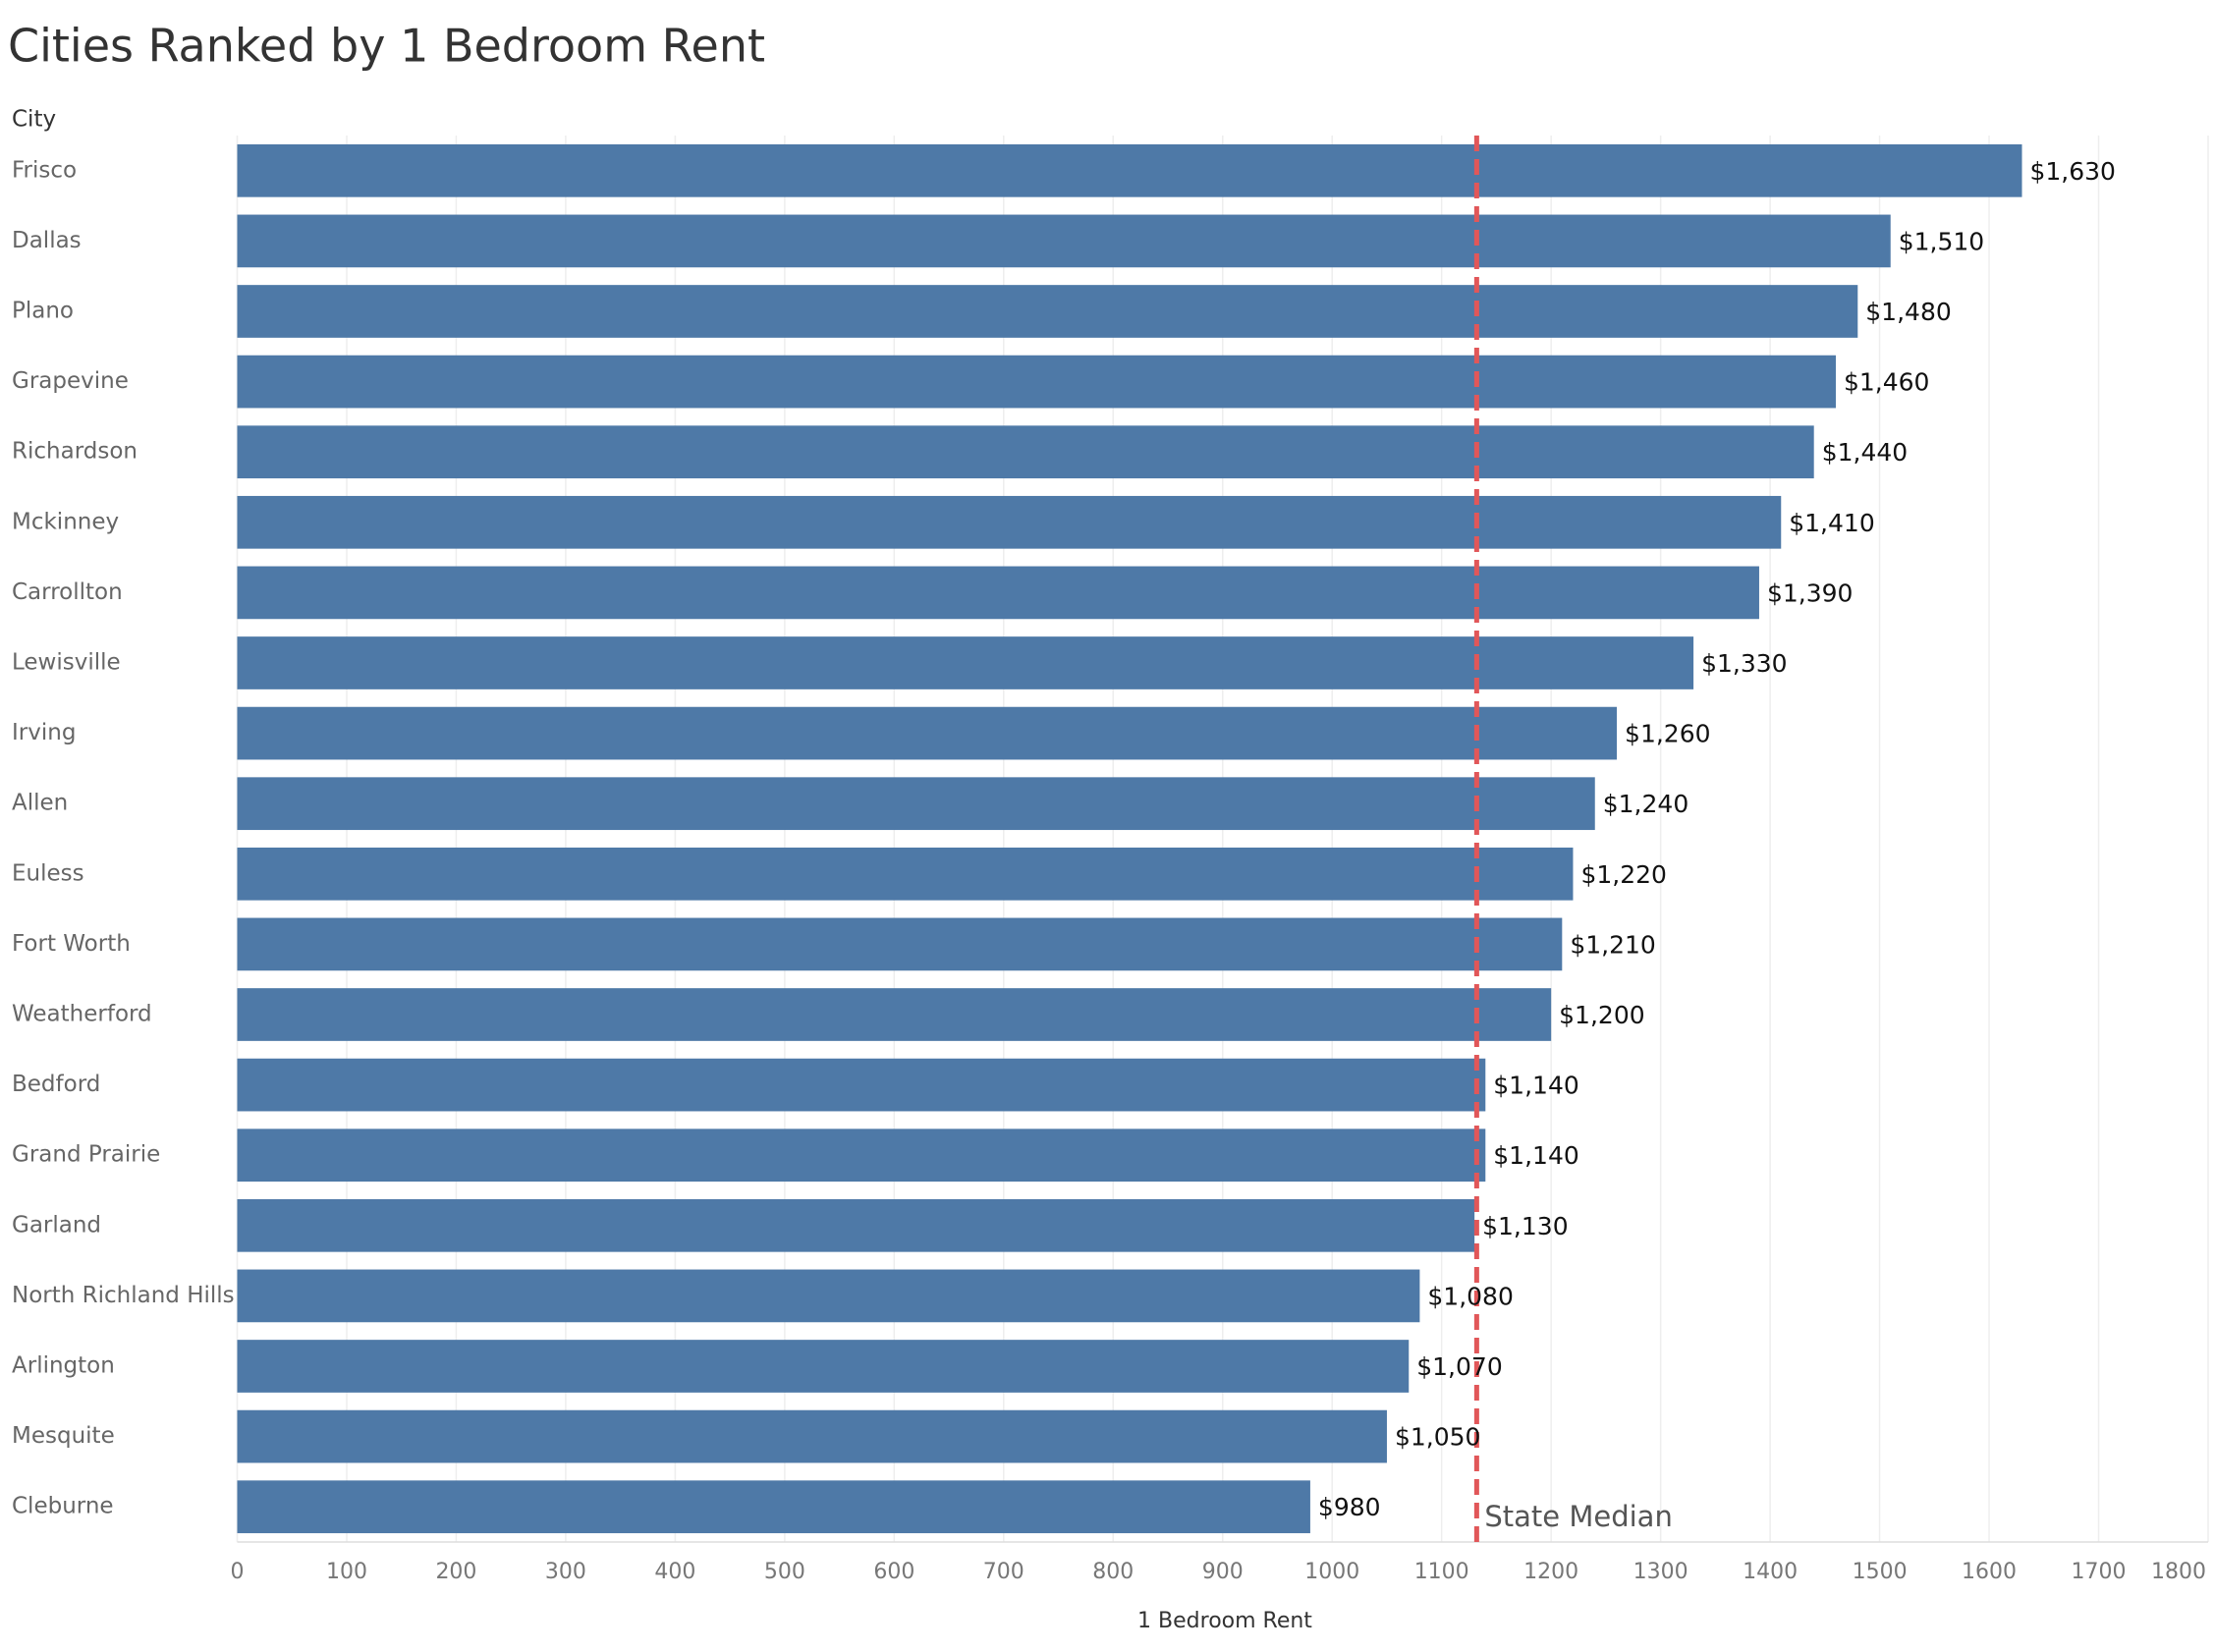 The image size is (2214, 1652). Describe the element at coordinates (44, 170) in the screenshot. I see `y-tick-label: Frisco` at that location.